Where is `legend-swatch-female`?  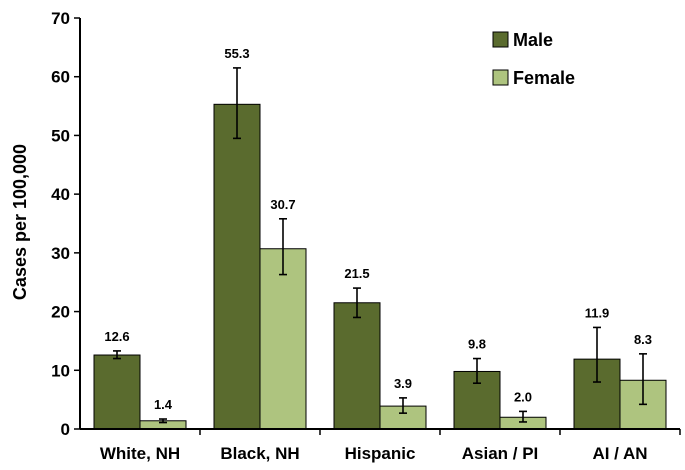
legend-swatch-female is located at coordinates (500, 77).